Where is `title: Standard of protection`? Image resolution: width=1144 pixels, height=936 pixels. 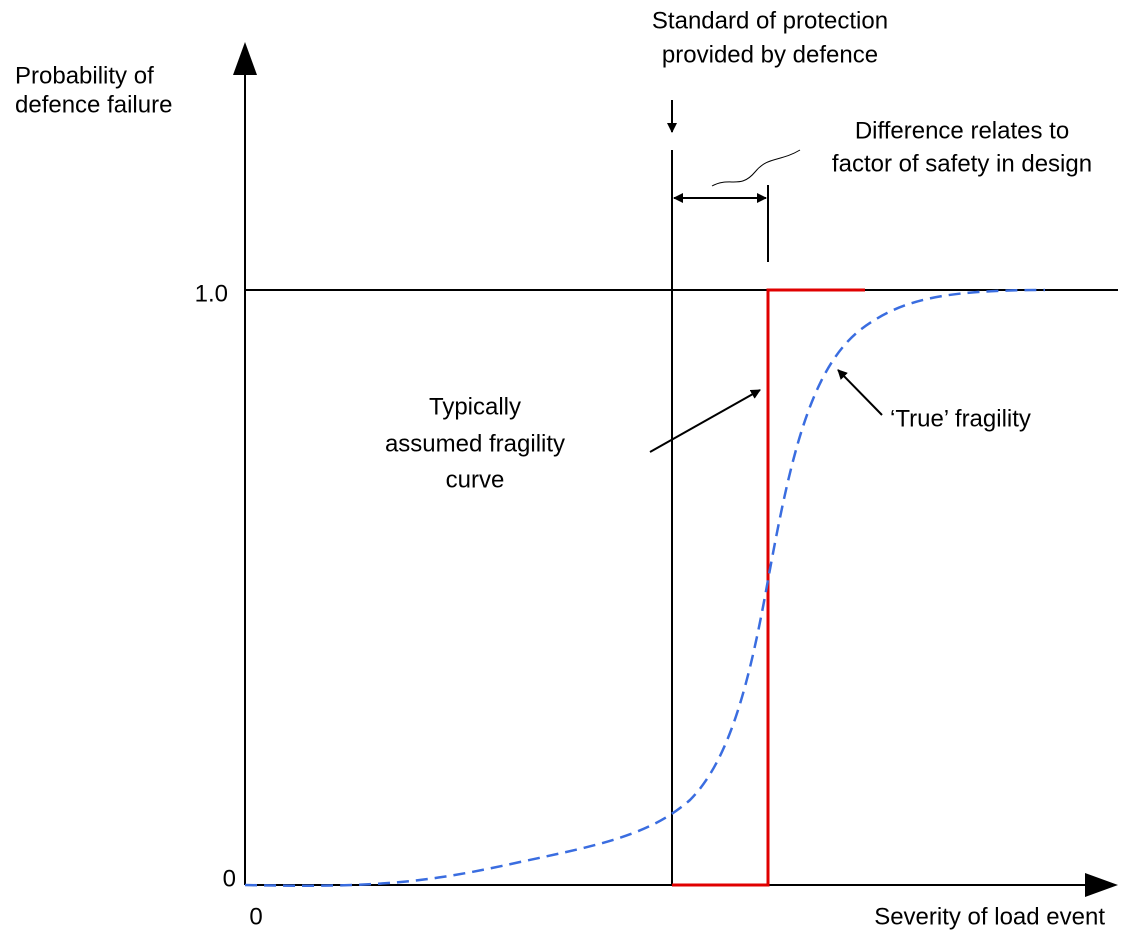 title: Standard of protection is located at coordinates (770, 20).